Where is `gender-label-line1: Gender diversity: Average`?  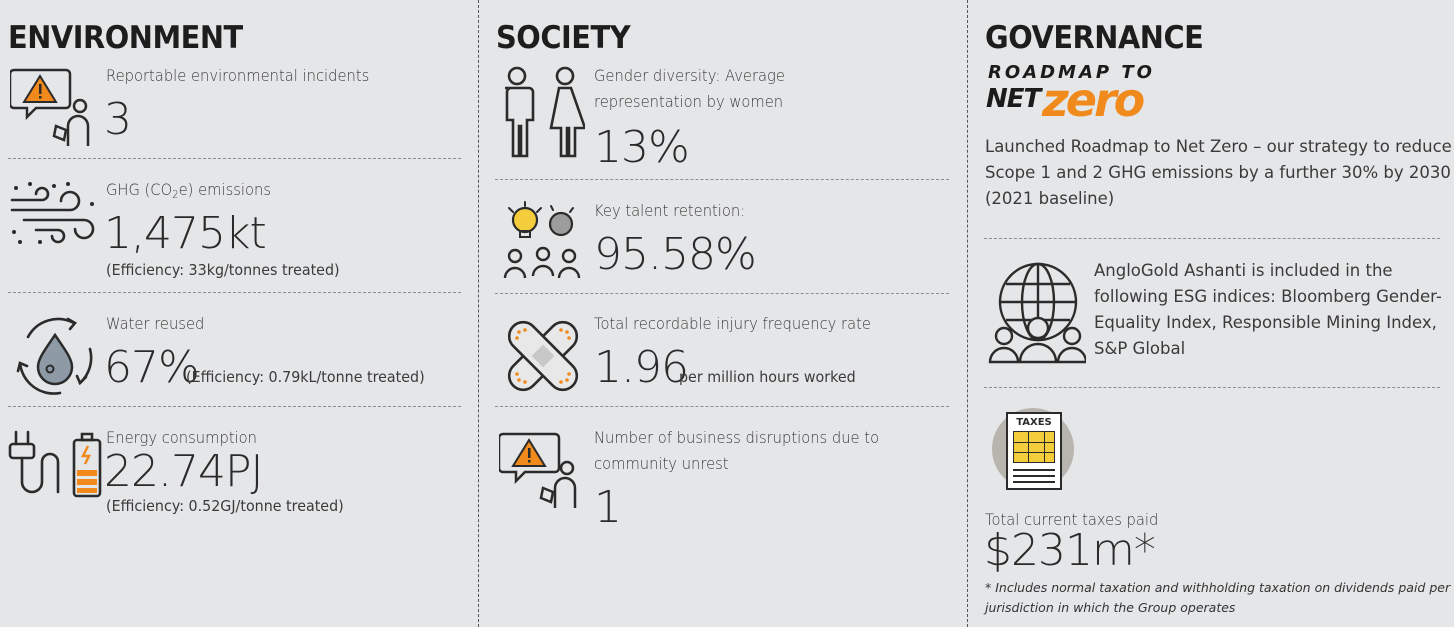 gender-label-line1: Gender diversity: Average is located at coordinates (689, 75).